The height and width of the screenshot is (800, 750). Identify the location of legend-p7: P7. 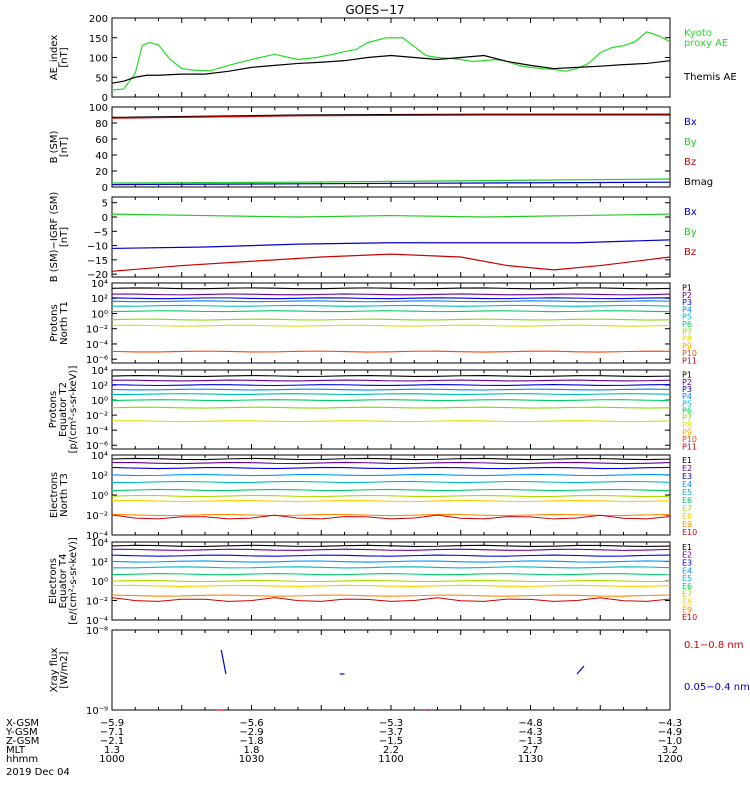
(687, 418).